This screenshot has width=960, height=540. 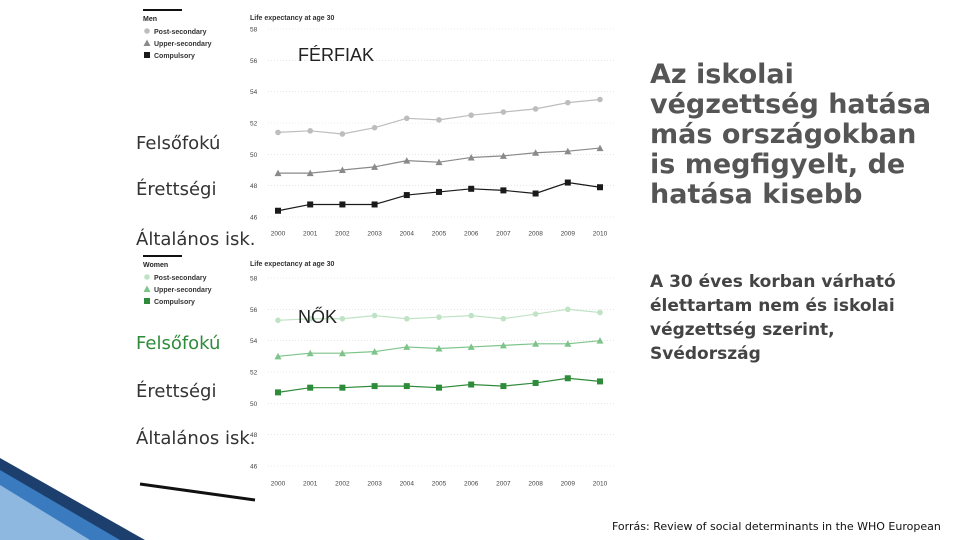 What do you see at coordinates (178, 143) in the screenshot?
I see `men-label-post-secondary: Felsőfokú` at bounding box center [178, 143].